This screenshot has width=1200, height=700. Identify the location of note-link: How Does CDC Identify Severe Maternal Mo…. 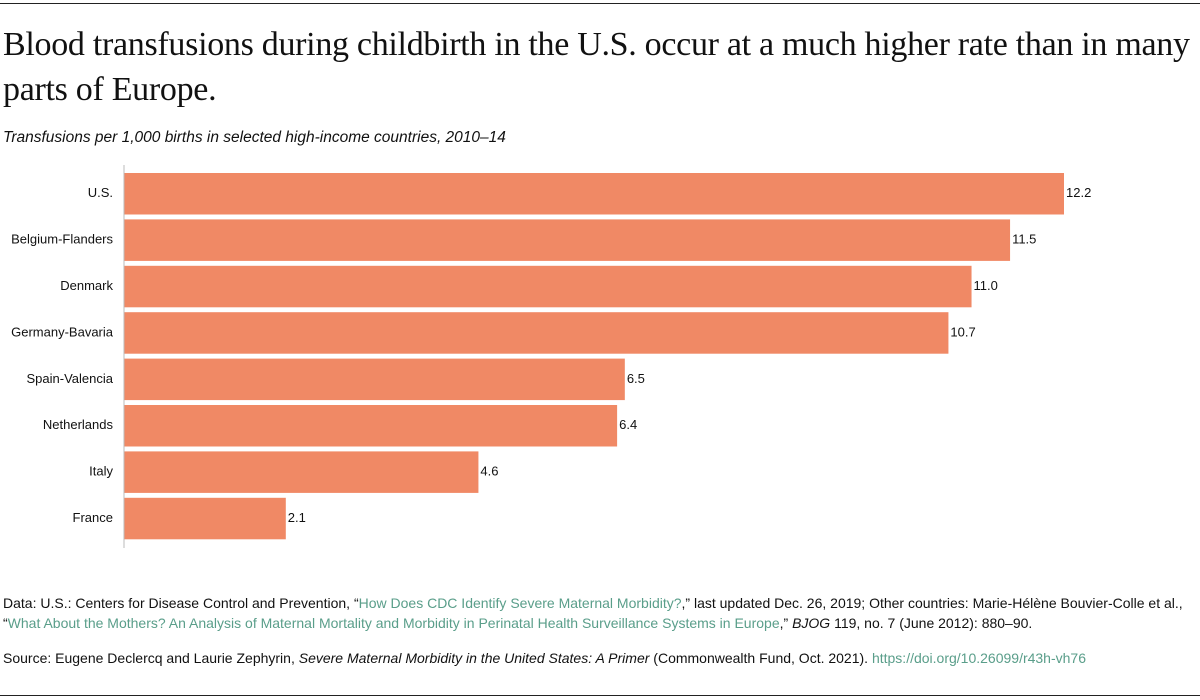
(520, 603).